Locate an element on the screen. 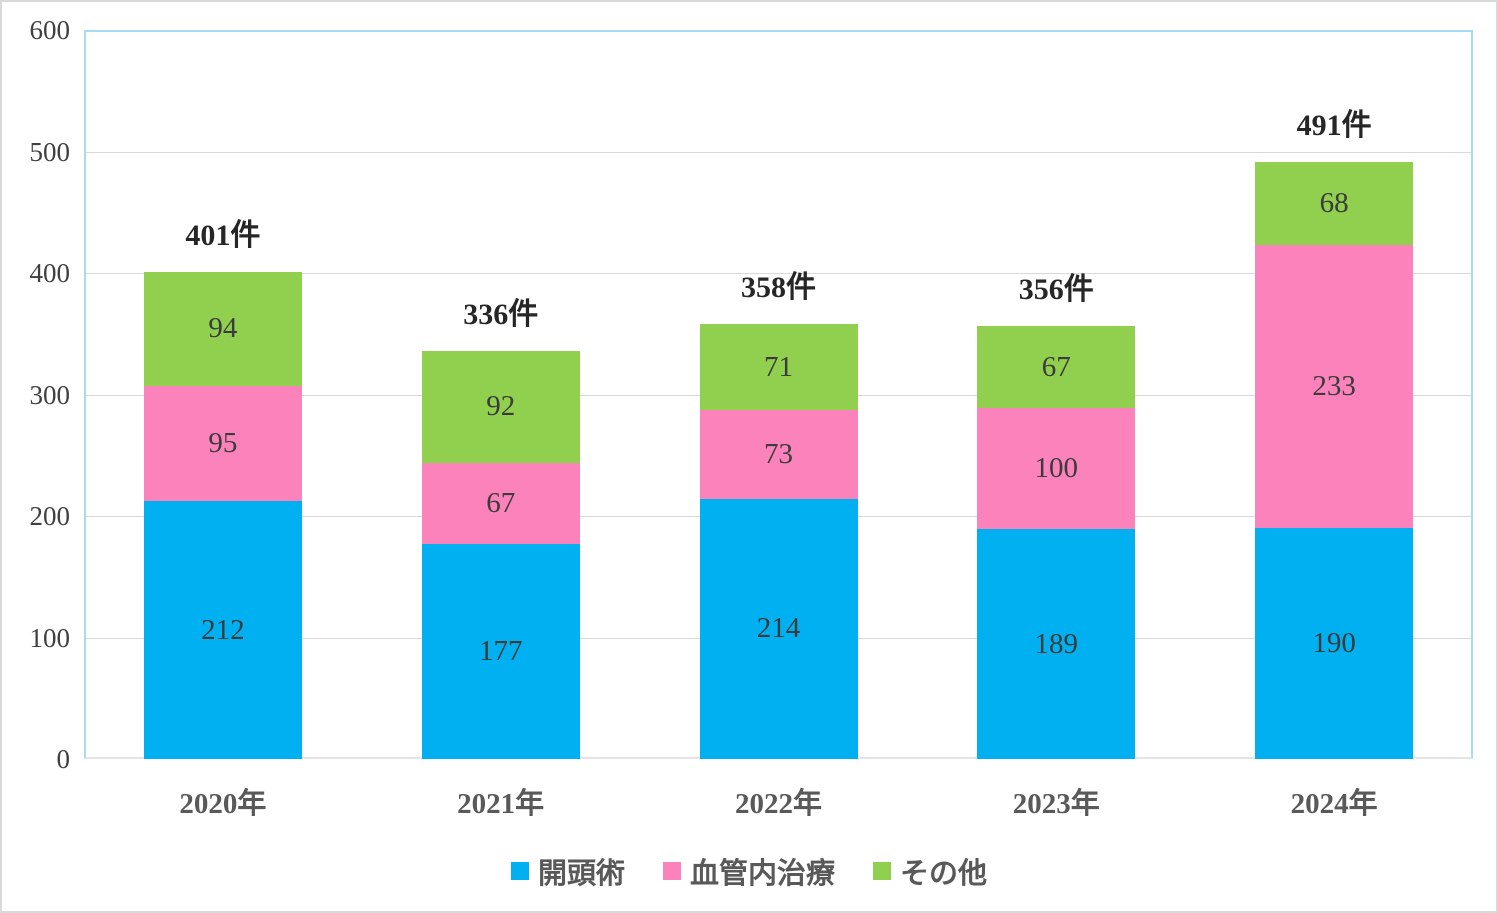 The width and height of the screenshot is (1498, 913). legend-item-開頭術: 開頭術 is located at coordinates (567, 871).